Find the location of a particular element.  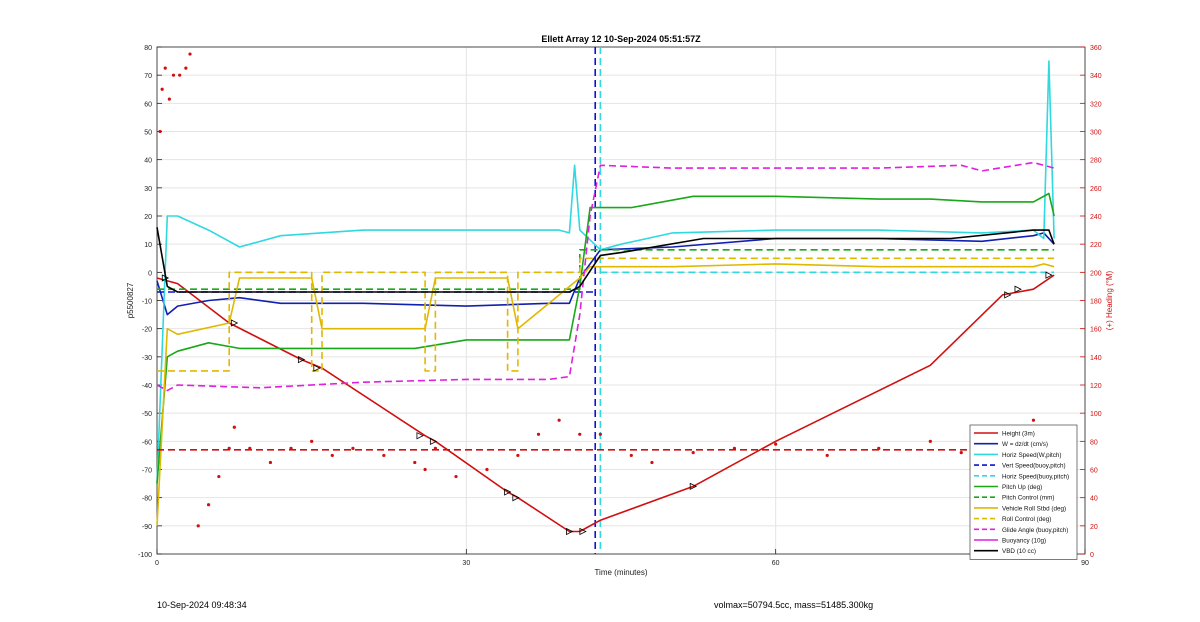

y-tick-label: -40 is located at coordinates (147, 386).